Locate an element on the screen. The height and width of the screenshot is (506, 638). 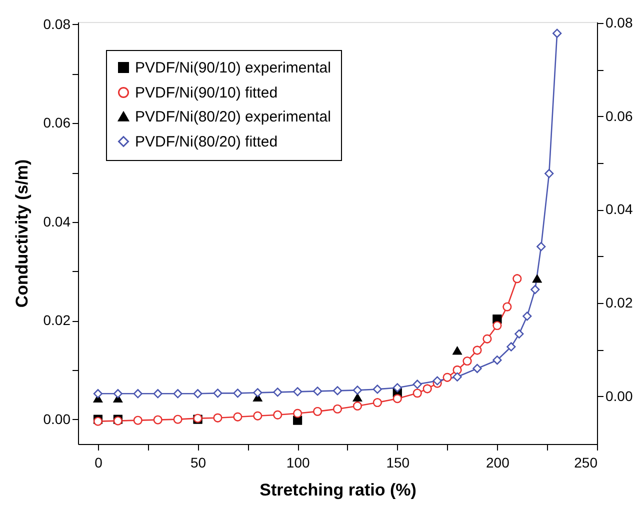
y-tick-label: 0.08 is located at coordinates (57, 24).